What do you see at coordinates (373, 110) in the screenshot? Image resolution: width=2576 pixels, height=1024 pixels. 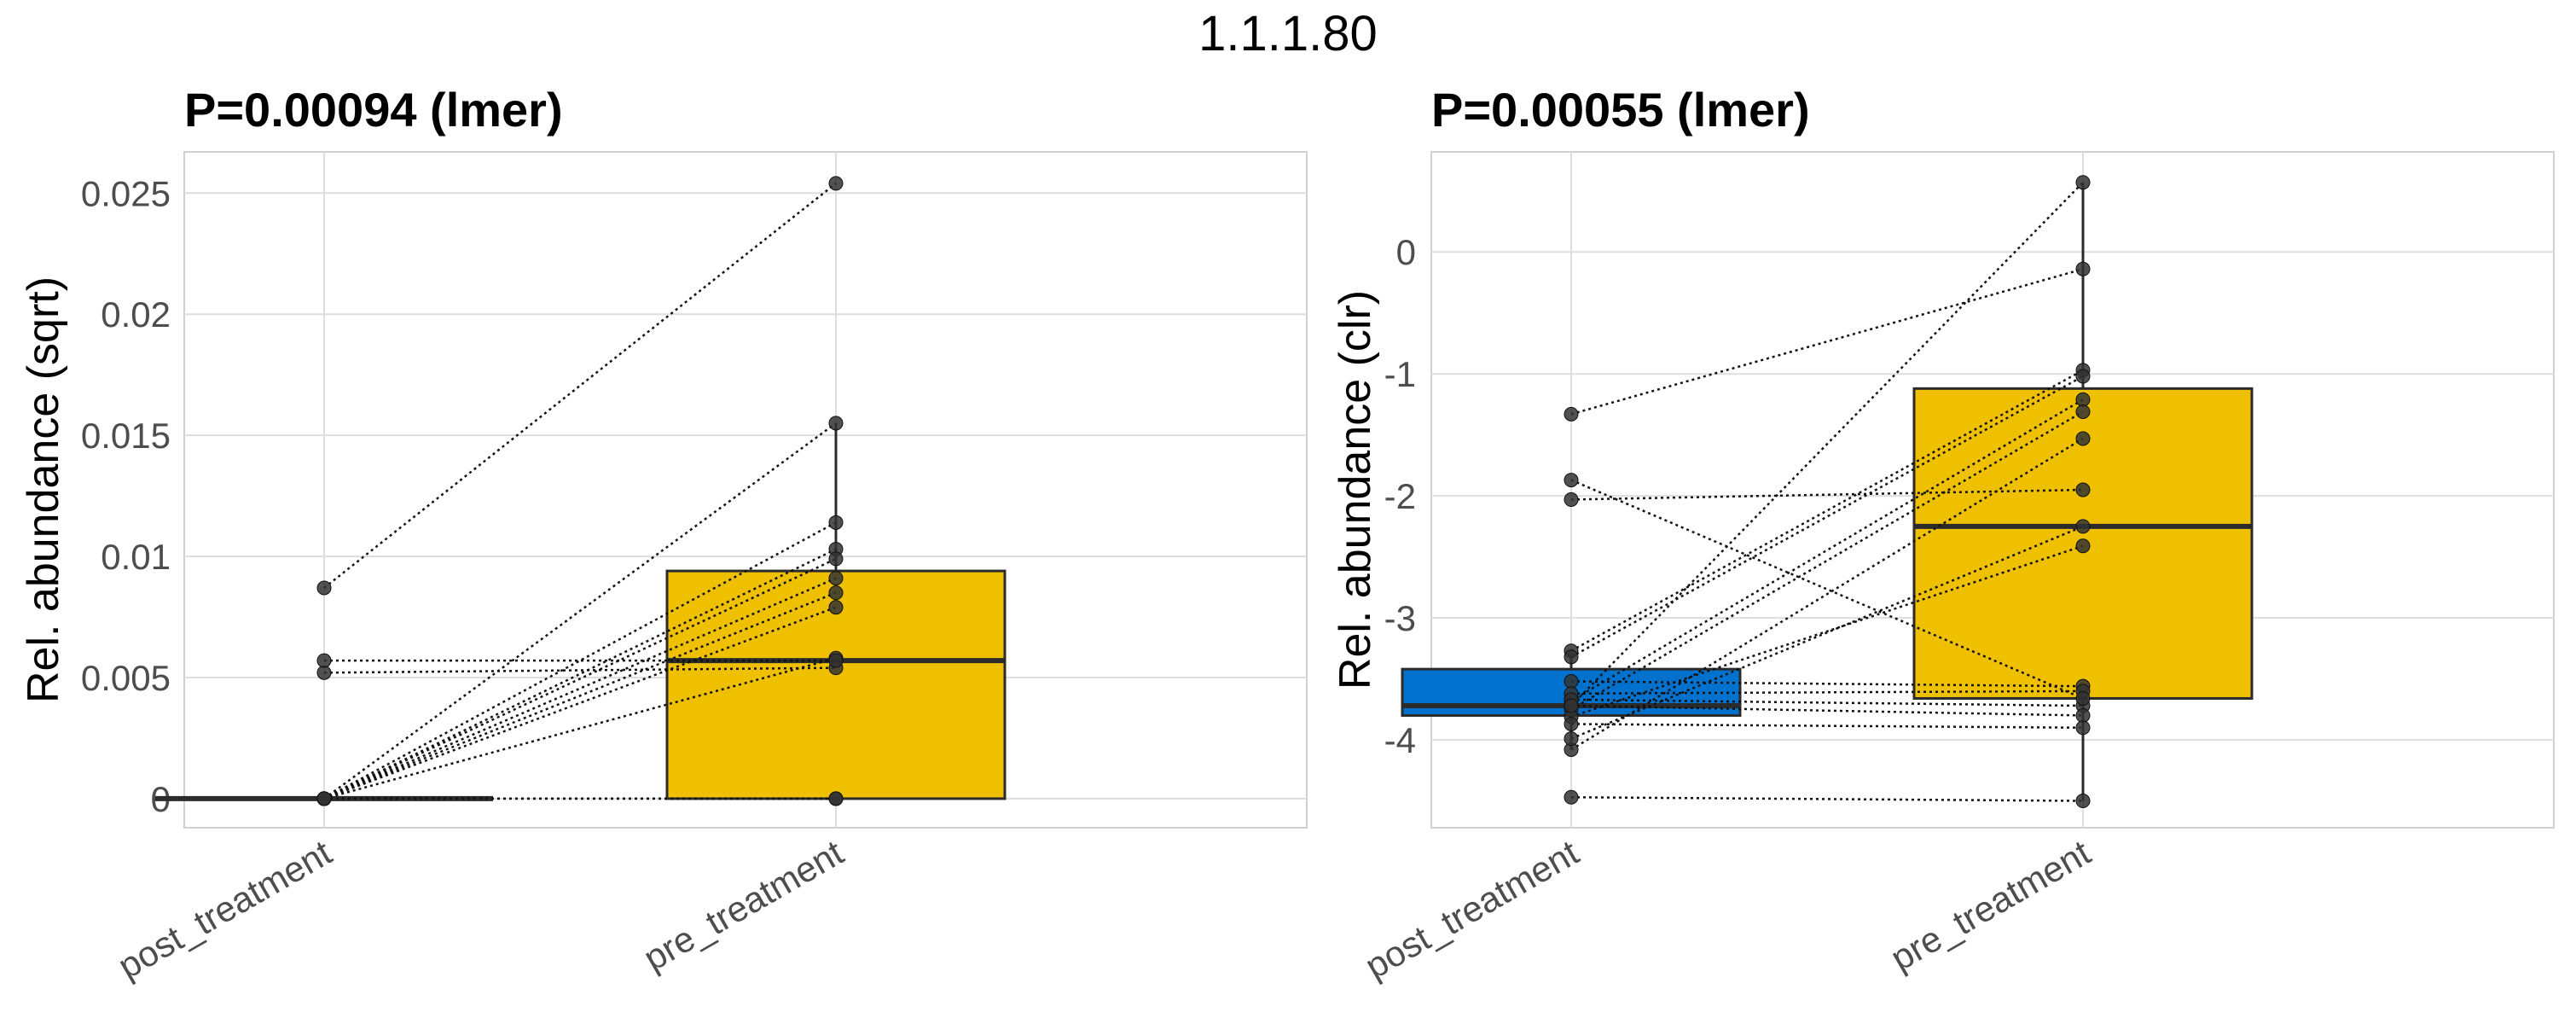 I see `panel-title: P=0.00094 (lmer)` at bounding box center [373, 110].